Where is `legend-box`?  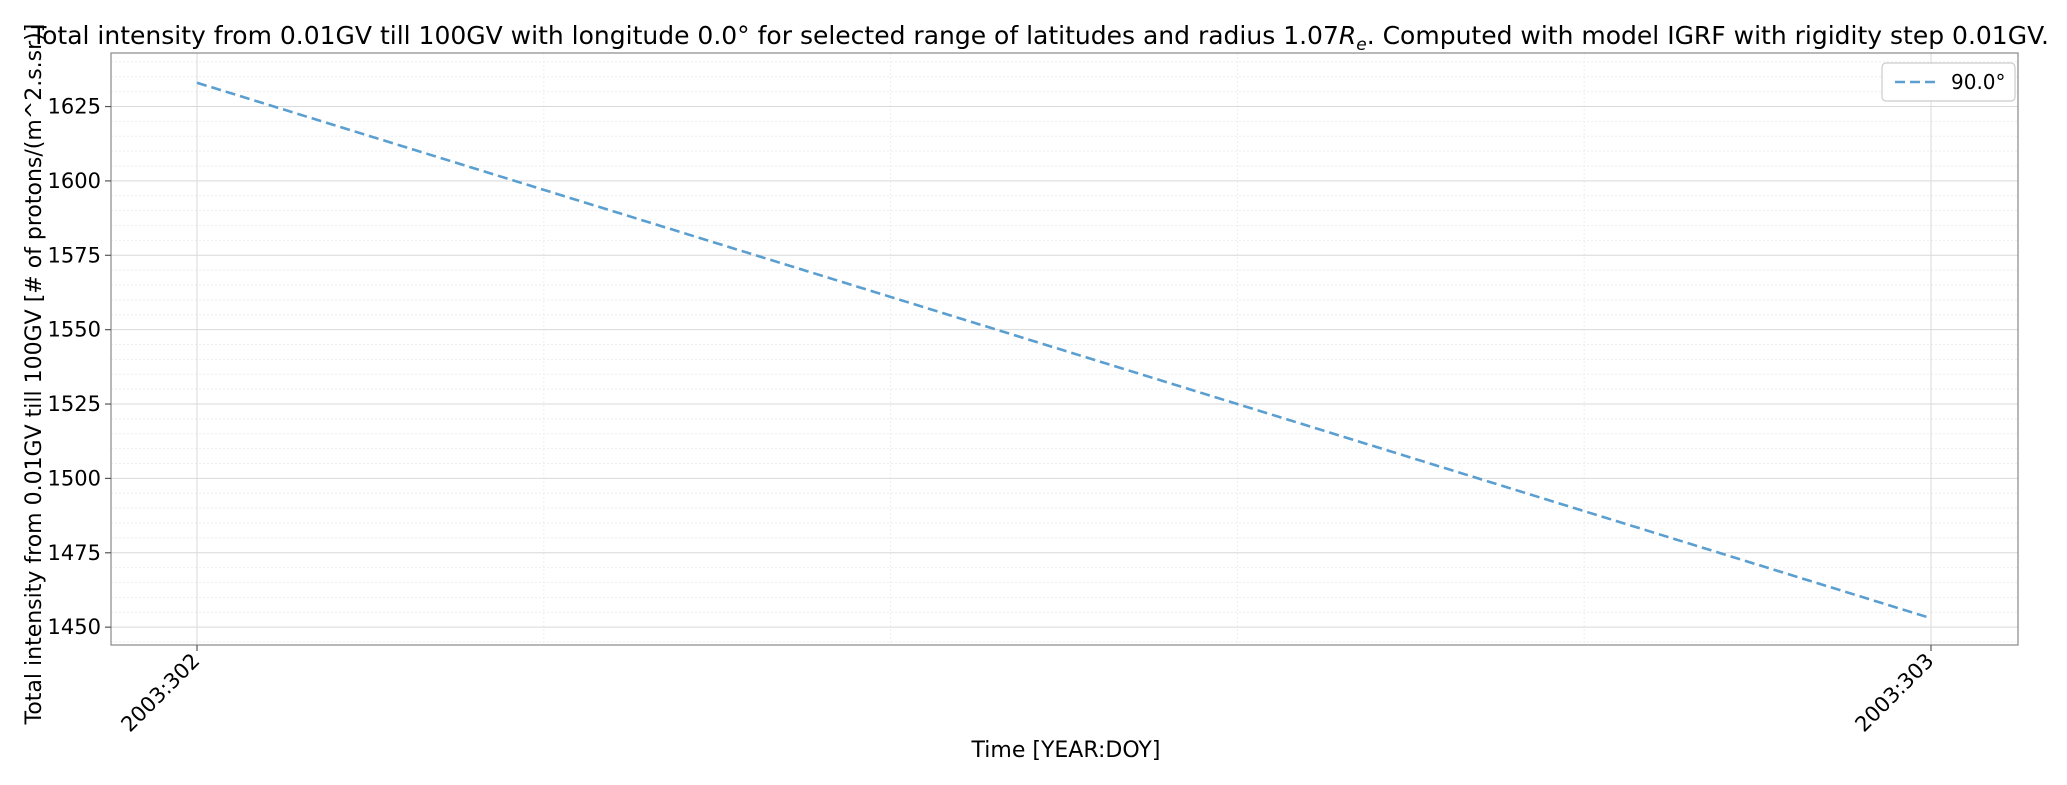 legend-box is located at coordinates (1948, 82).